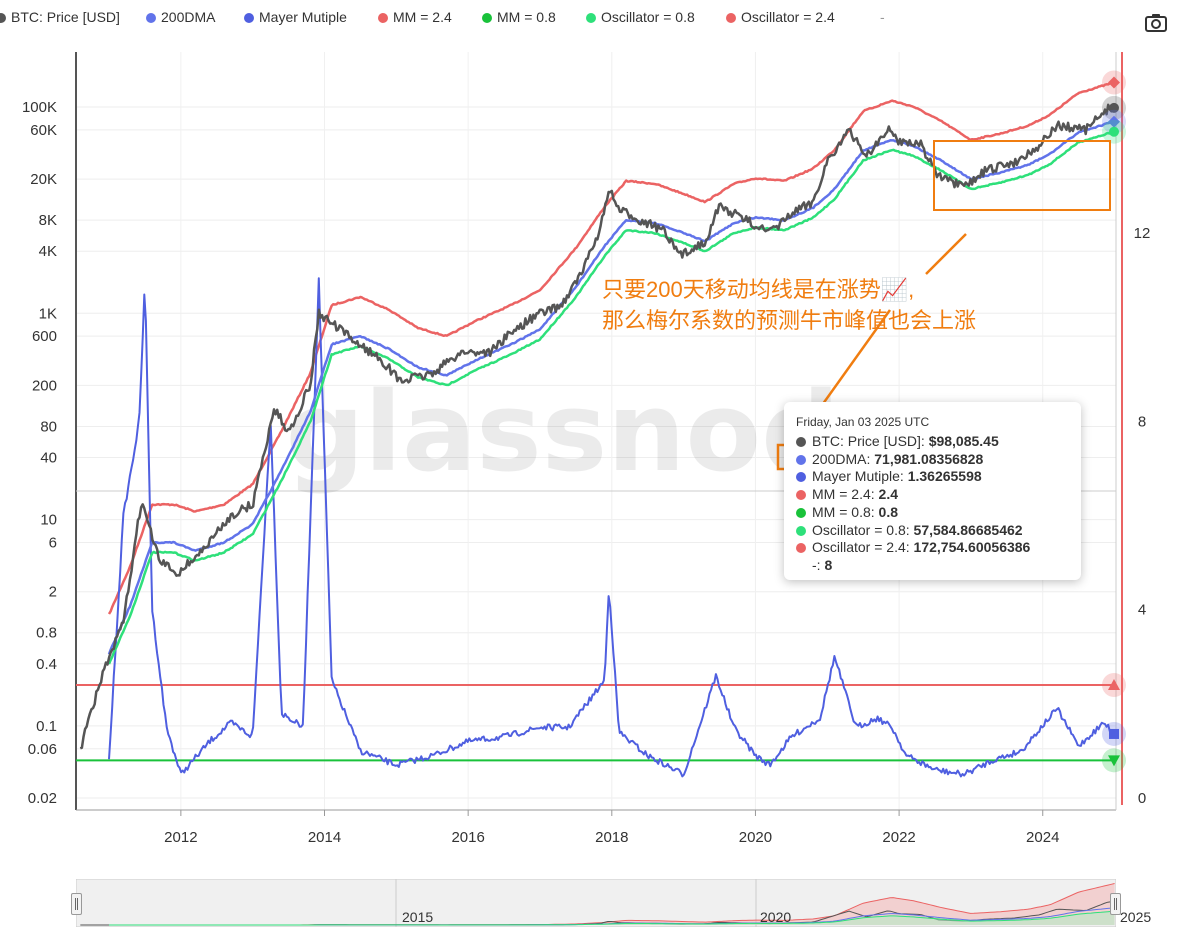  I want to click on left-tick-label: 10, so click(48, 520).